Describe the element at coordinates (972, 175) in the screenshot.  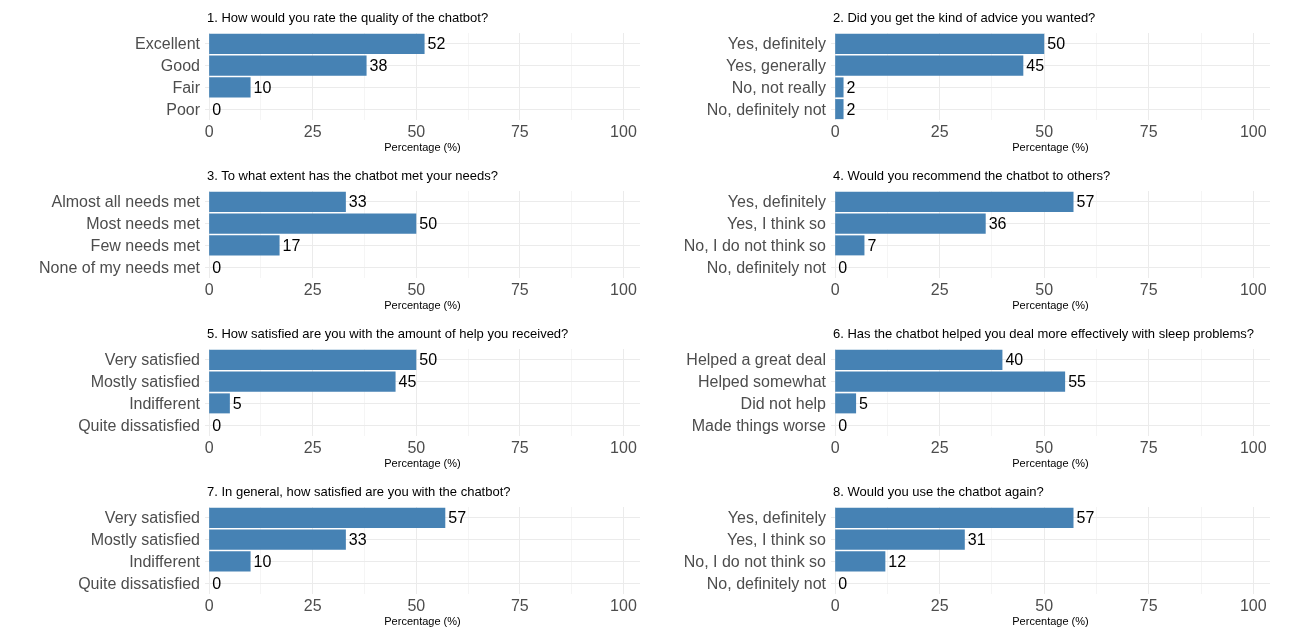
I see `chart-title: 4. Would you recommend the chatbot to others?` at that location.